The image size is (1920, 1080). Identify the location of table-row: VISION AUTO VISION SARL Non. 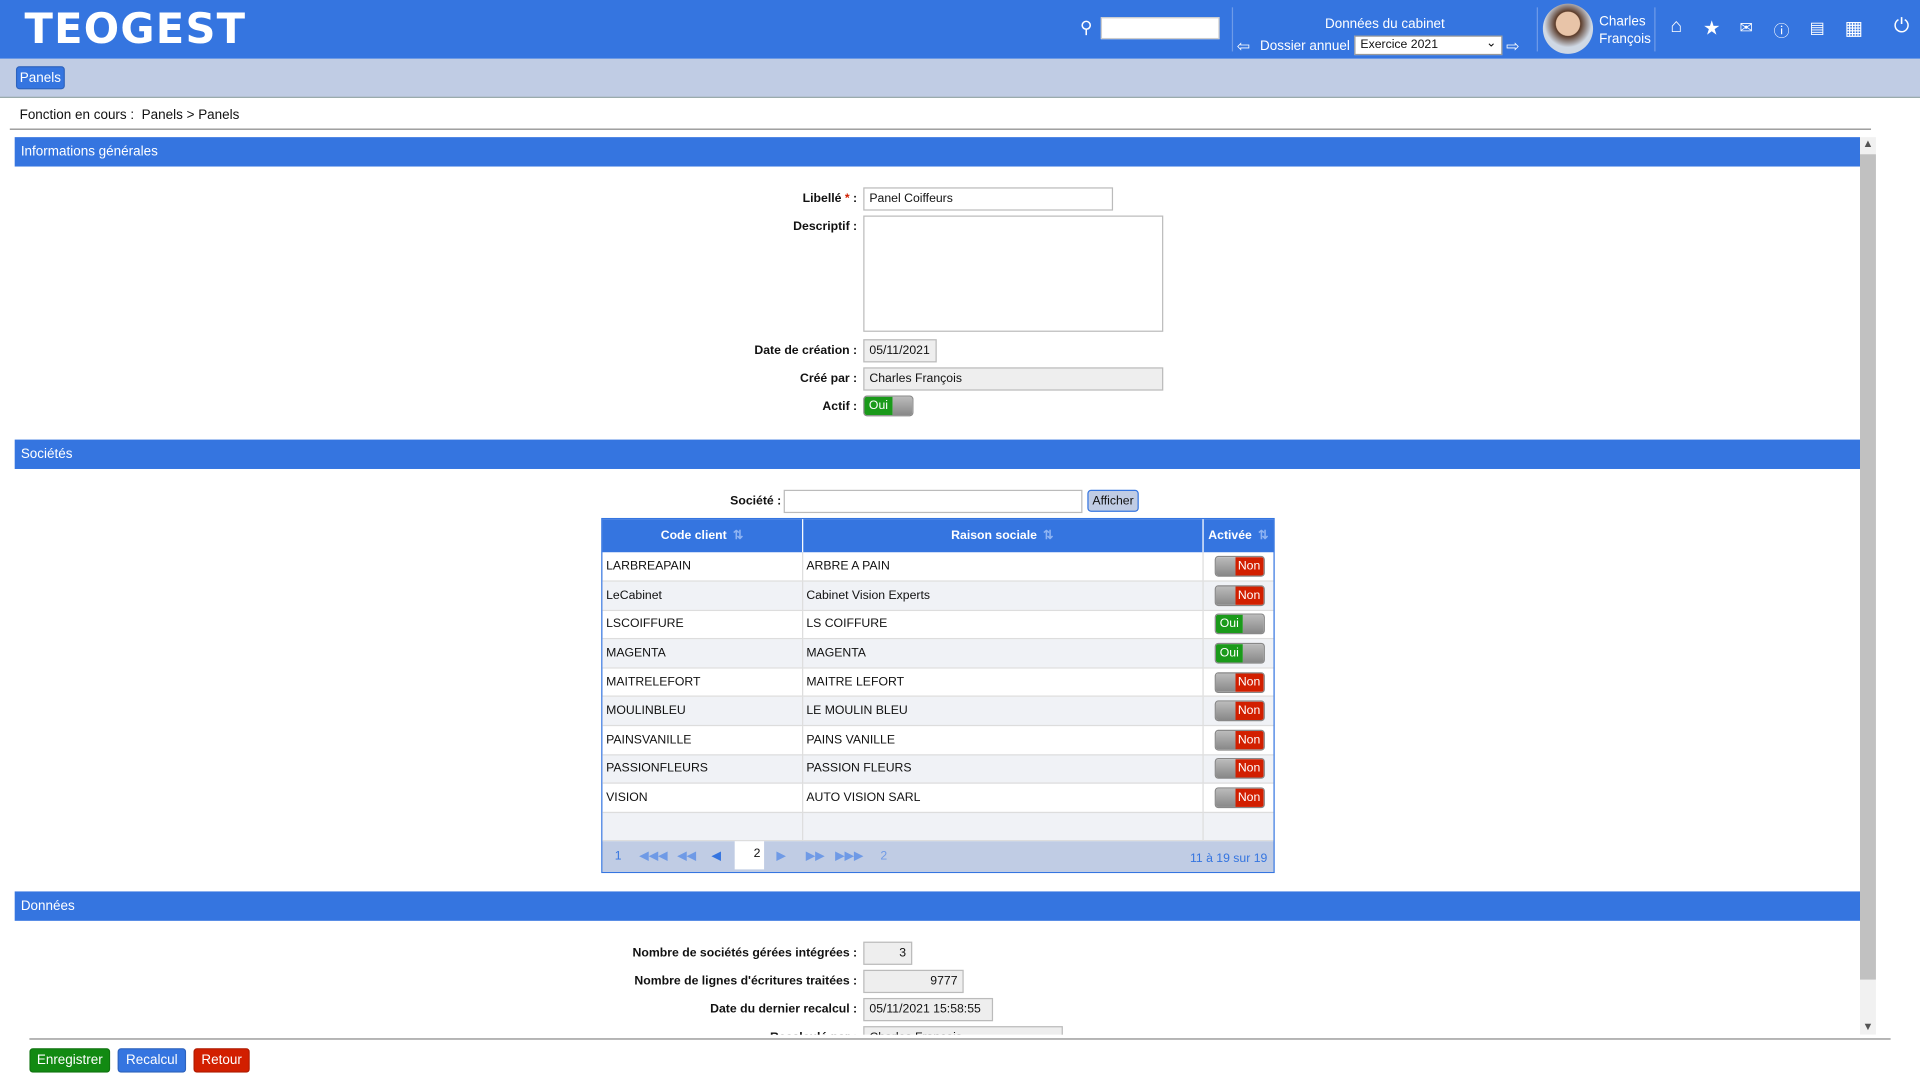
(938, 798).